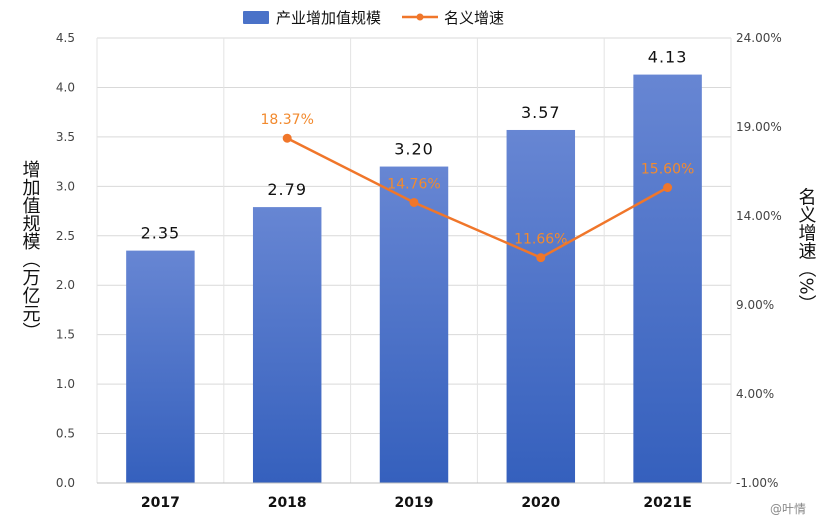  Describe the element at coordinates (759, 38) in the screenshot. I see `y2-tick-label: 24.00%` at that location.